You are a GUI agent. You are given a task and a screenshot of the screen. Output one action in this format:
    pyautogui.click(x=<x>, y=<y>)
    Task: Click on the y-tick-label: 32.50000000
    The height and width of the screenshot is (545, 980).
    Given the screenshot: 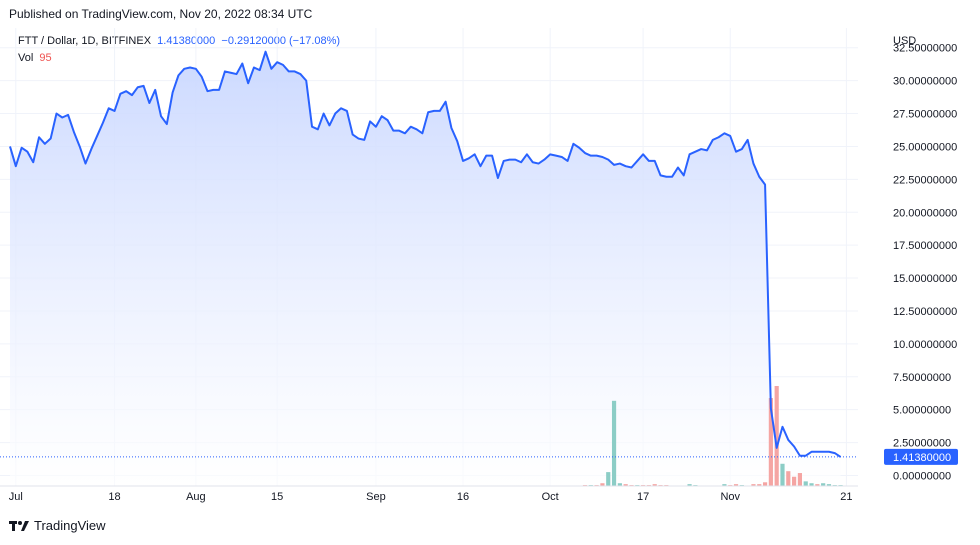 What is the action you would take?
    pyautogui.click(x=925, y=49)
    